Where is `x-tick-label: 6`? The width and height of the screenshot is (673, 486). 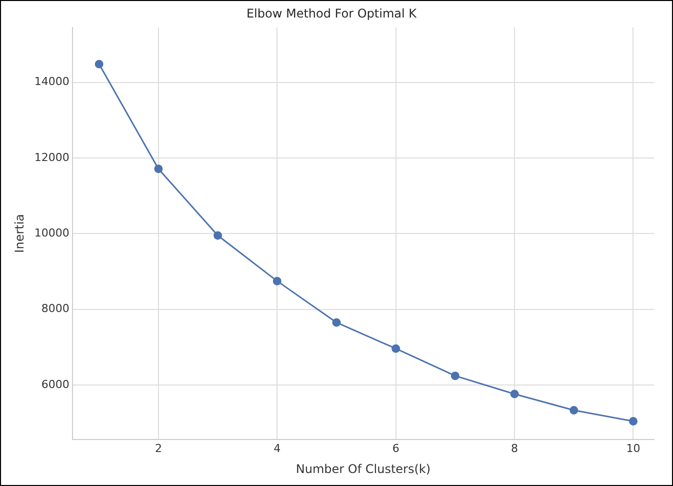
x-tick-label: 6 is located at coordinates (396, 448).